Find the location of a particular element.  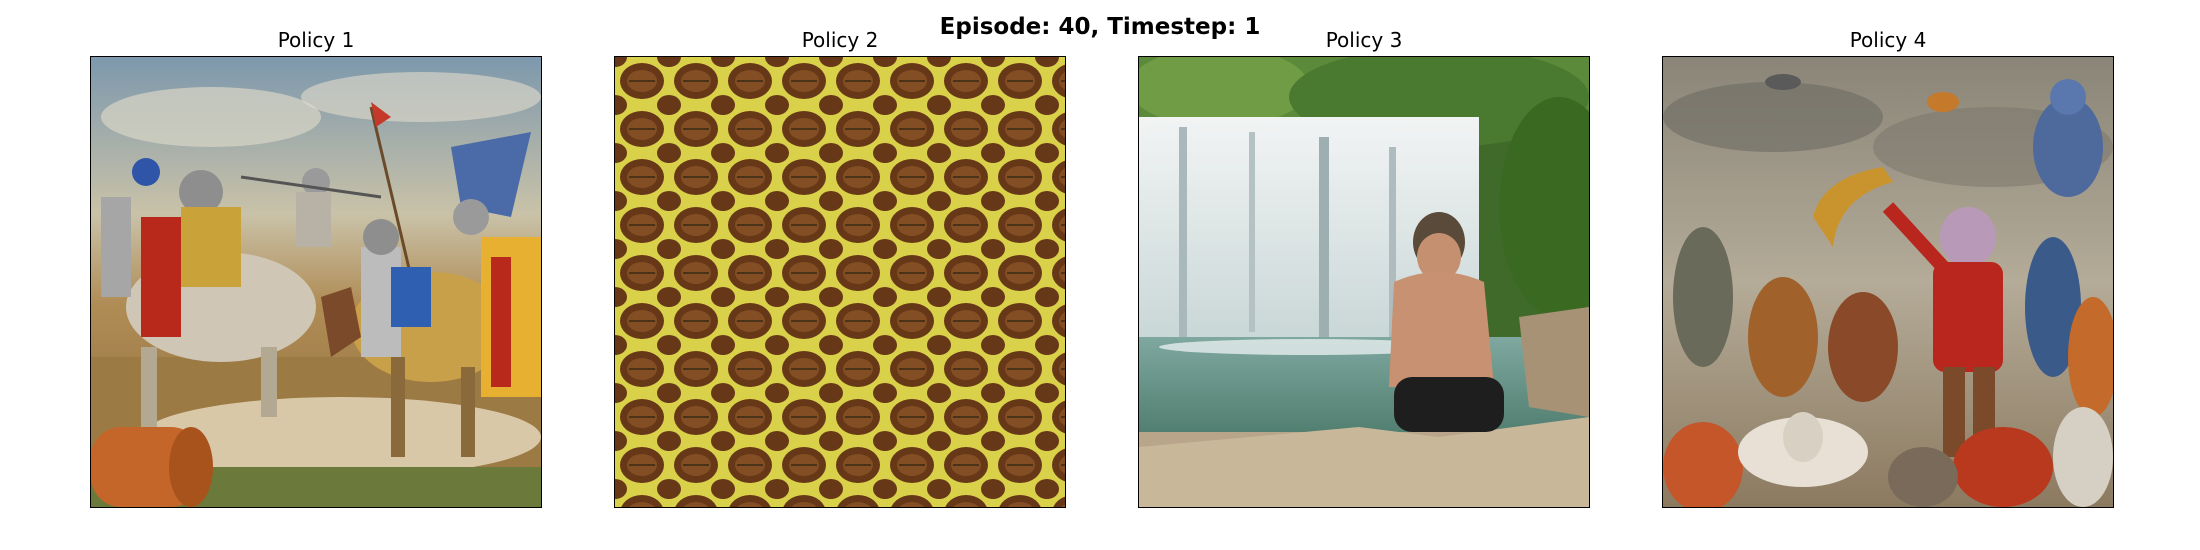

figure-title: Episode: 40, Timestep: 1 is located at coordinates (1100, 27).